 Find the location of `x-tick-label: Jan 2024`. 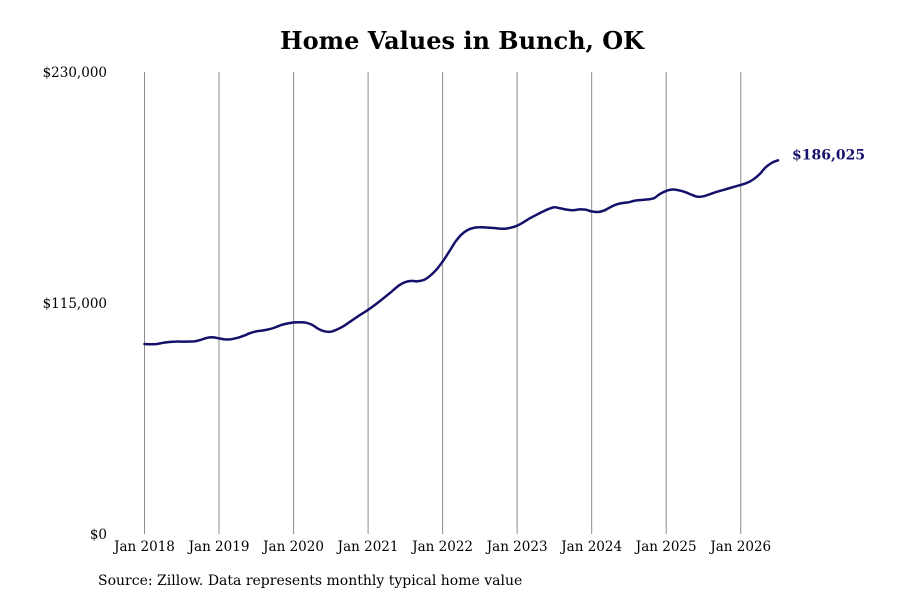

x-tick-label: Jan 2024 is located at coordinates (590, 547).